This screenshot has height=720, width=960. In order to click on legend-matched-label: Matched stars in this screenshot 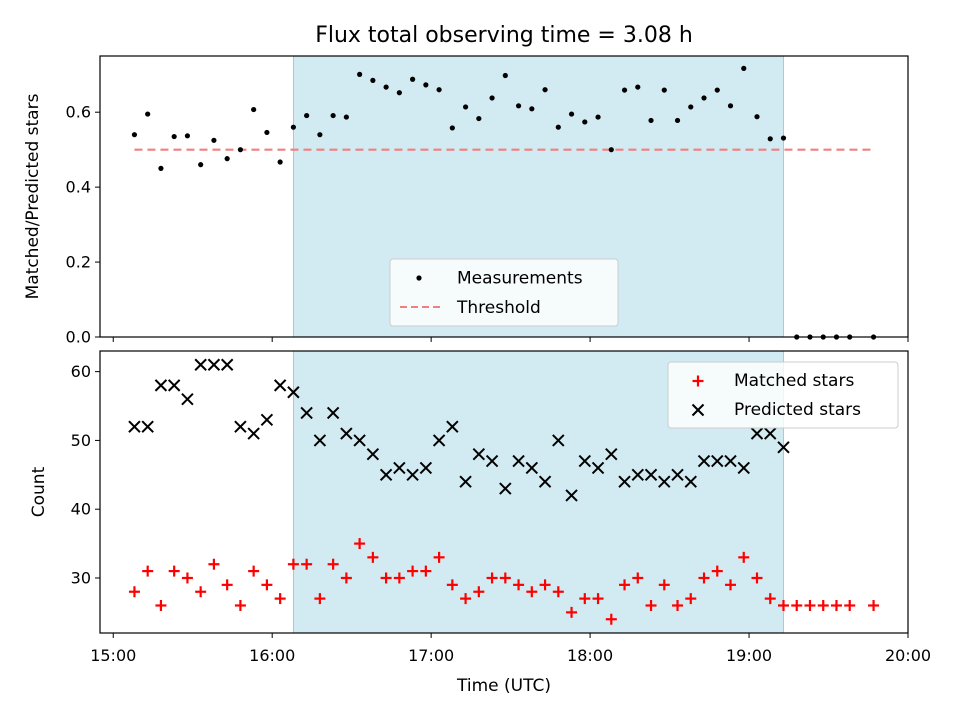, I will do `click(794, 381)`.